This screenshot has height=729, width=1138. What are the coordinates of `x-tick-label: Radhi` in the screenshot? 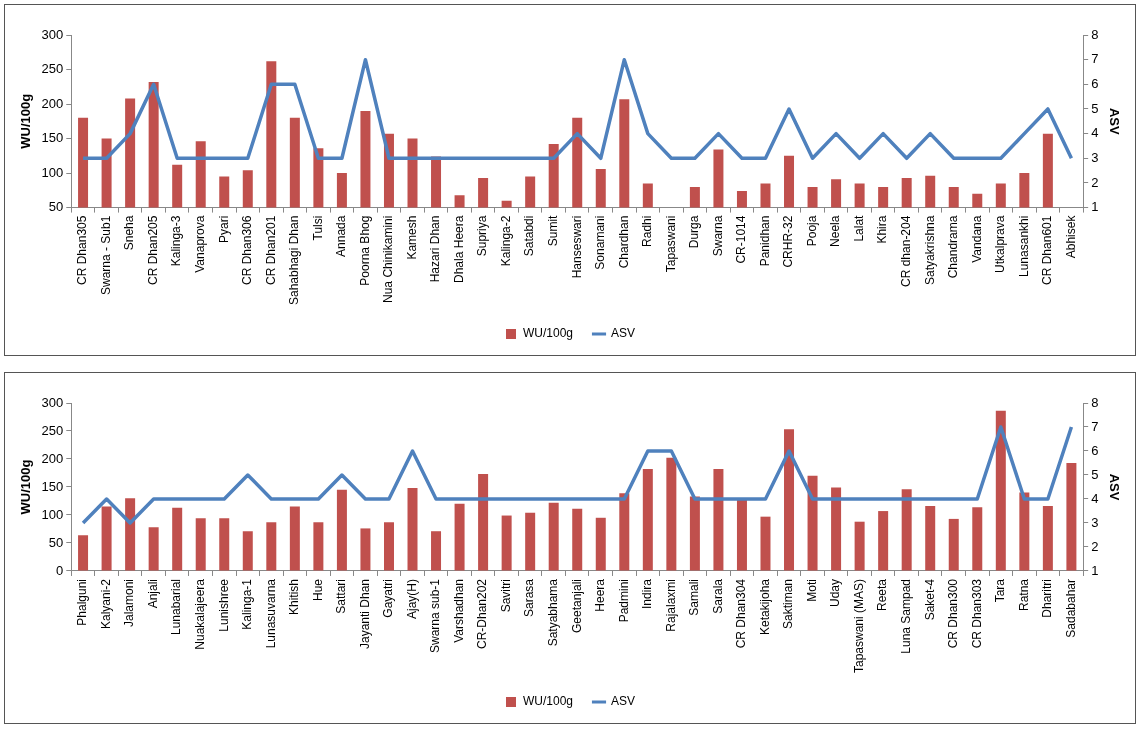 It's located at (647, 231).